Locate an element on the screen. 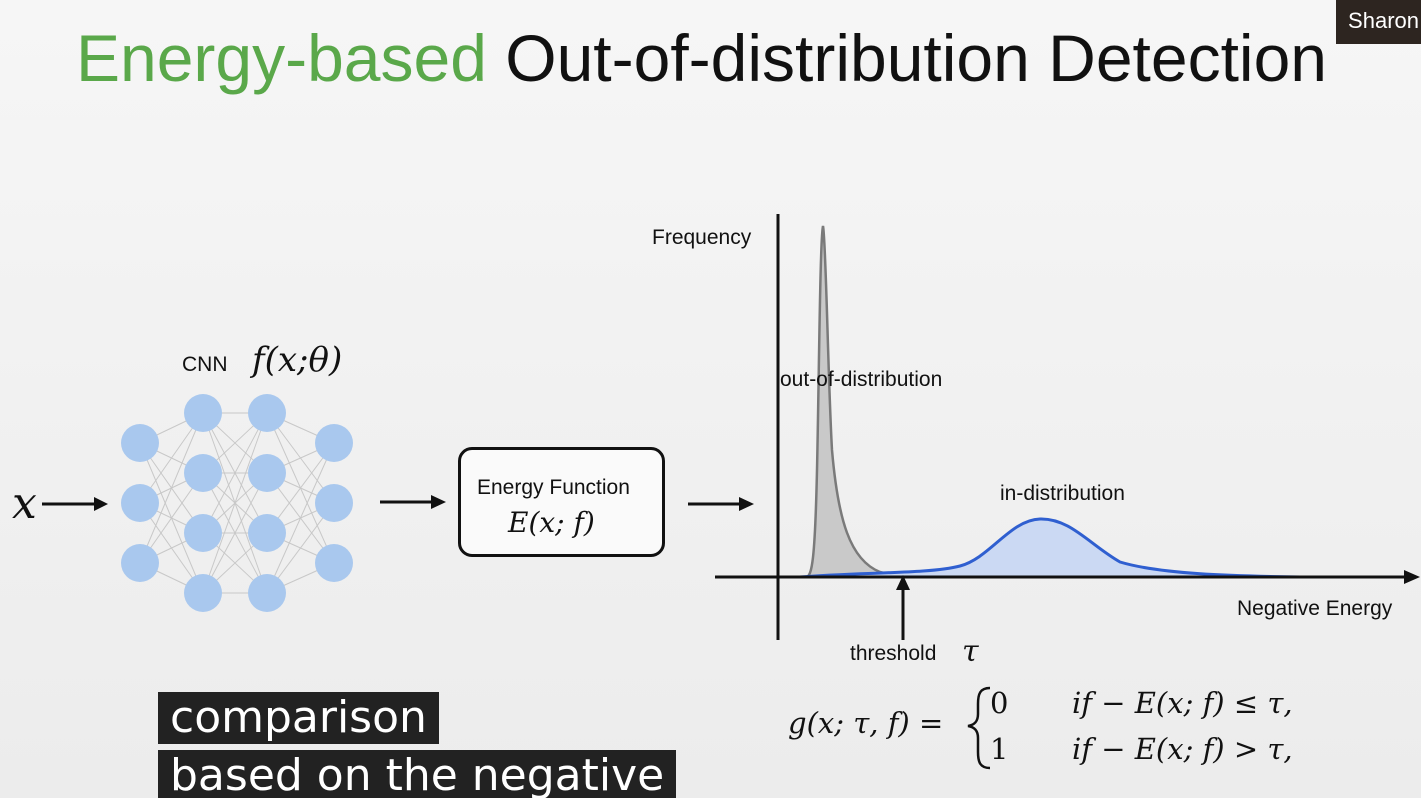 The image size is (1421, 798). formula-case2-value: 1 is located at coordinates (999, 749).